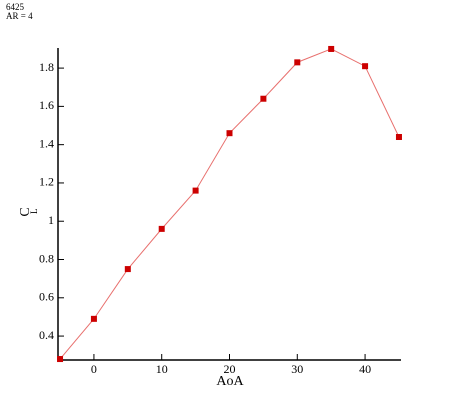  I want to click on y-axis-label-main: C, so click(25, 211).